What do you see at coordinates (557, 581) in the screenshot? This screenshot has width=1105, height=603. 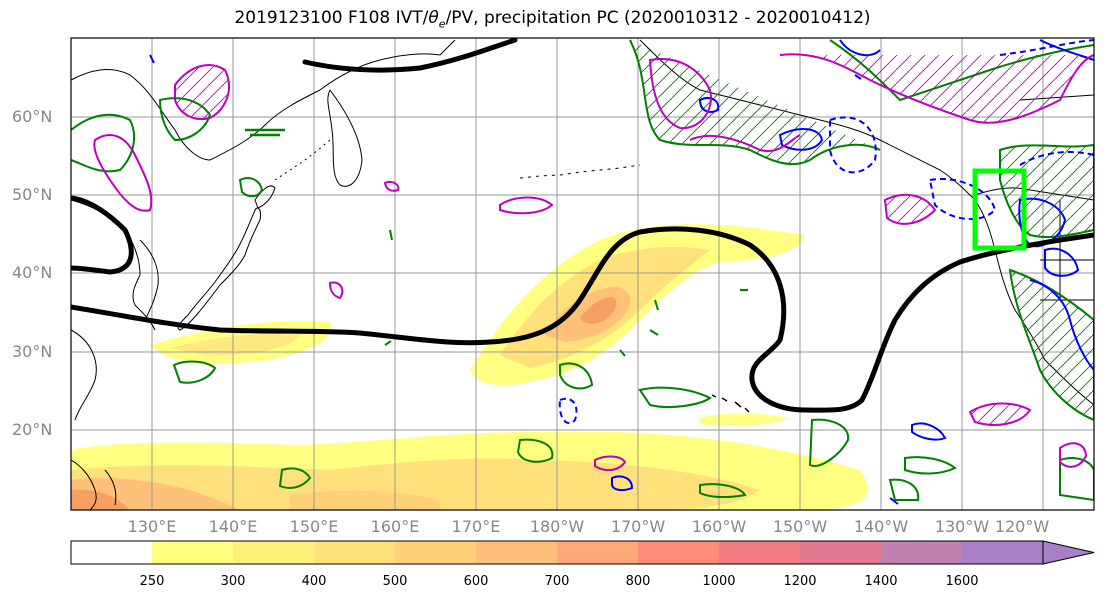 I see `colorbar-label: 700` at bounding box center [557, 581].